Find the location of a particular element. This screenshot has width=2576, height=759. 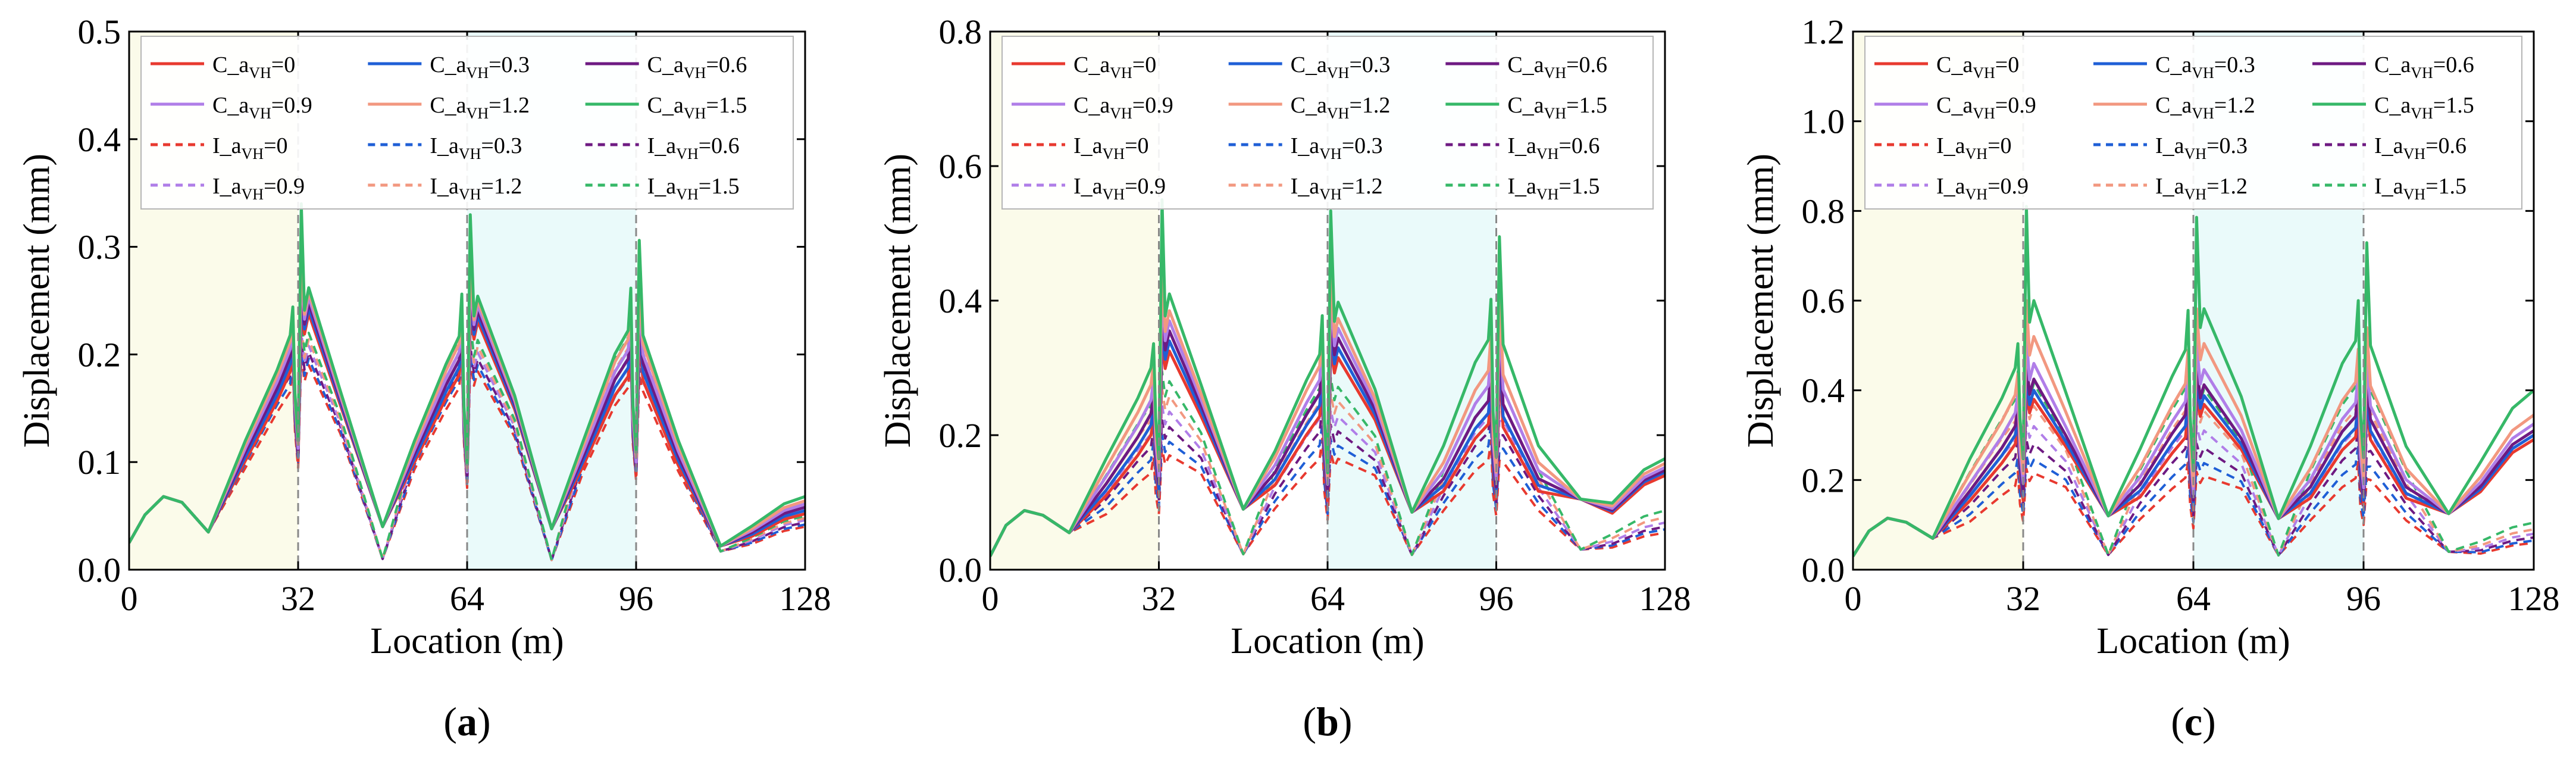

legend-item: C_aVH=1.2 is located at coordinates (1309, 108).